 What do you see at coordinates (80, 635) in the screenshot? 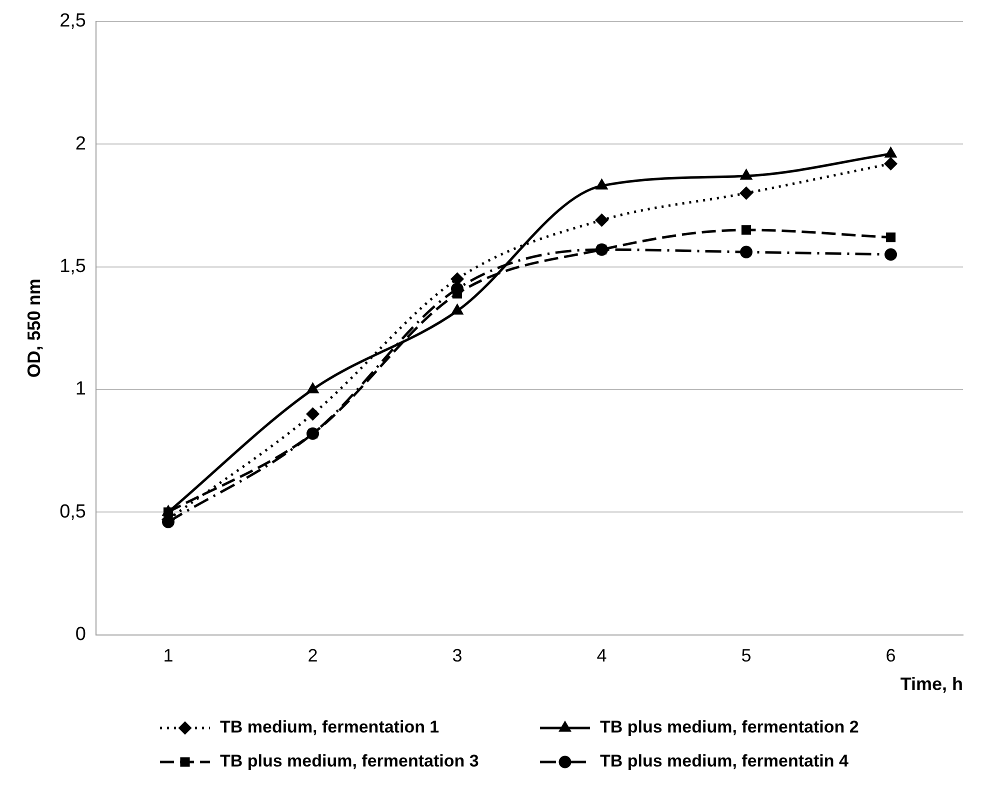
I see `y-tick-label: 0` at bounding box center [80, 635].